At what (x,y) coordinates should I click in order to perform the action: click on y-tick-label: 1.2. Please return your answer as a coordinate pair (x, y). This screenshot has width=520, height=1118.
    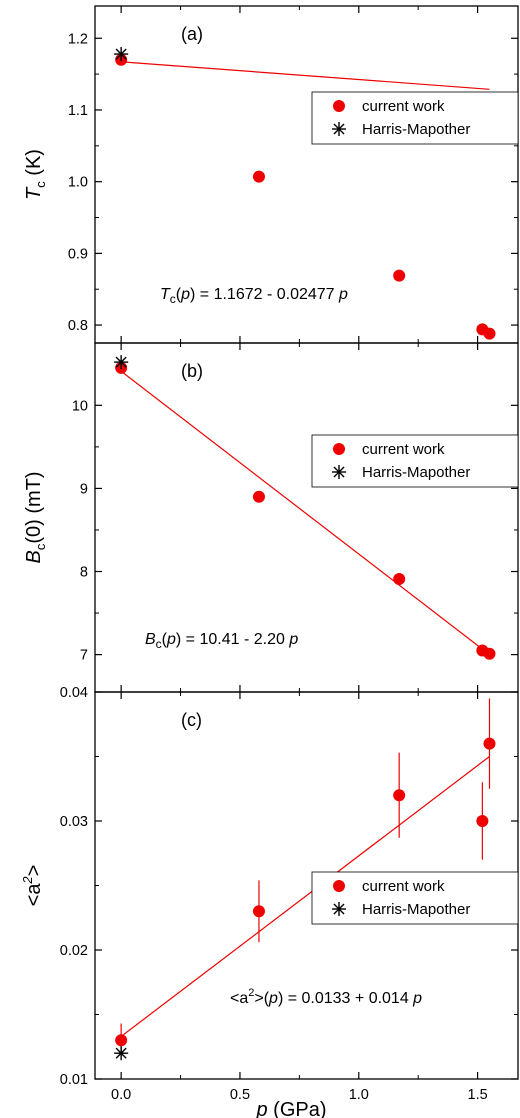
    Looking at the image, I should click on (78, 39).